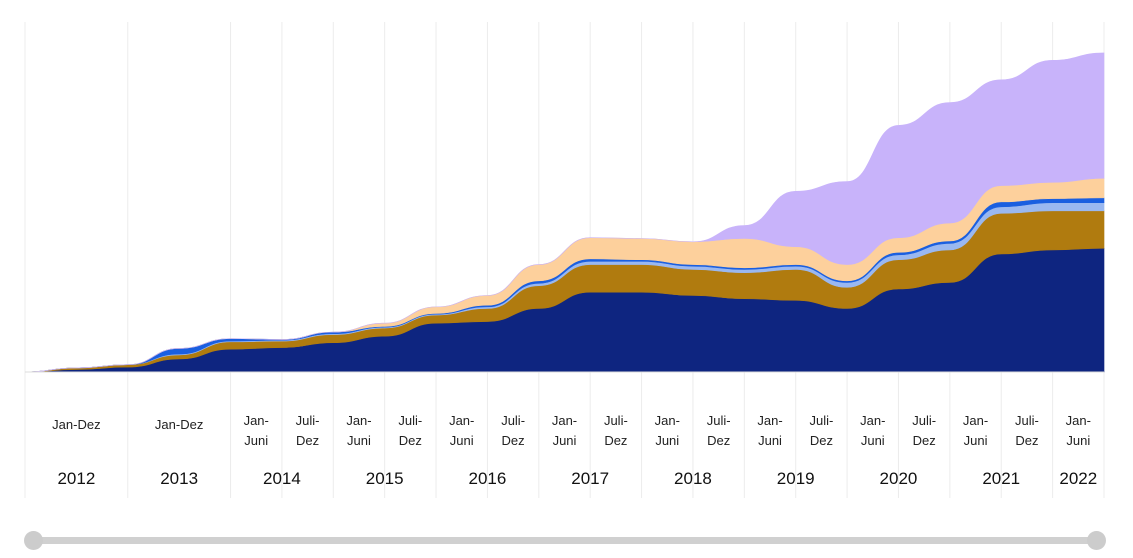  I want to click on year-label: 2017, so click(590, 478).